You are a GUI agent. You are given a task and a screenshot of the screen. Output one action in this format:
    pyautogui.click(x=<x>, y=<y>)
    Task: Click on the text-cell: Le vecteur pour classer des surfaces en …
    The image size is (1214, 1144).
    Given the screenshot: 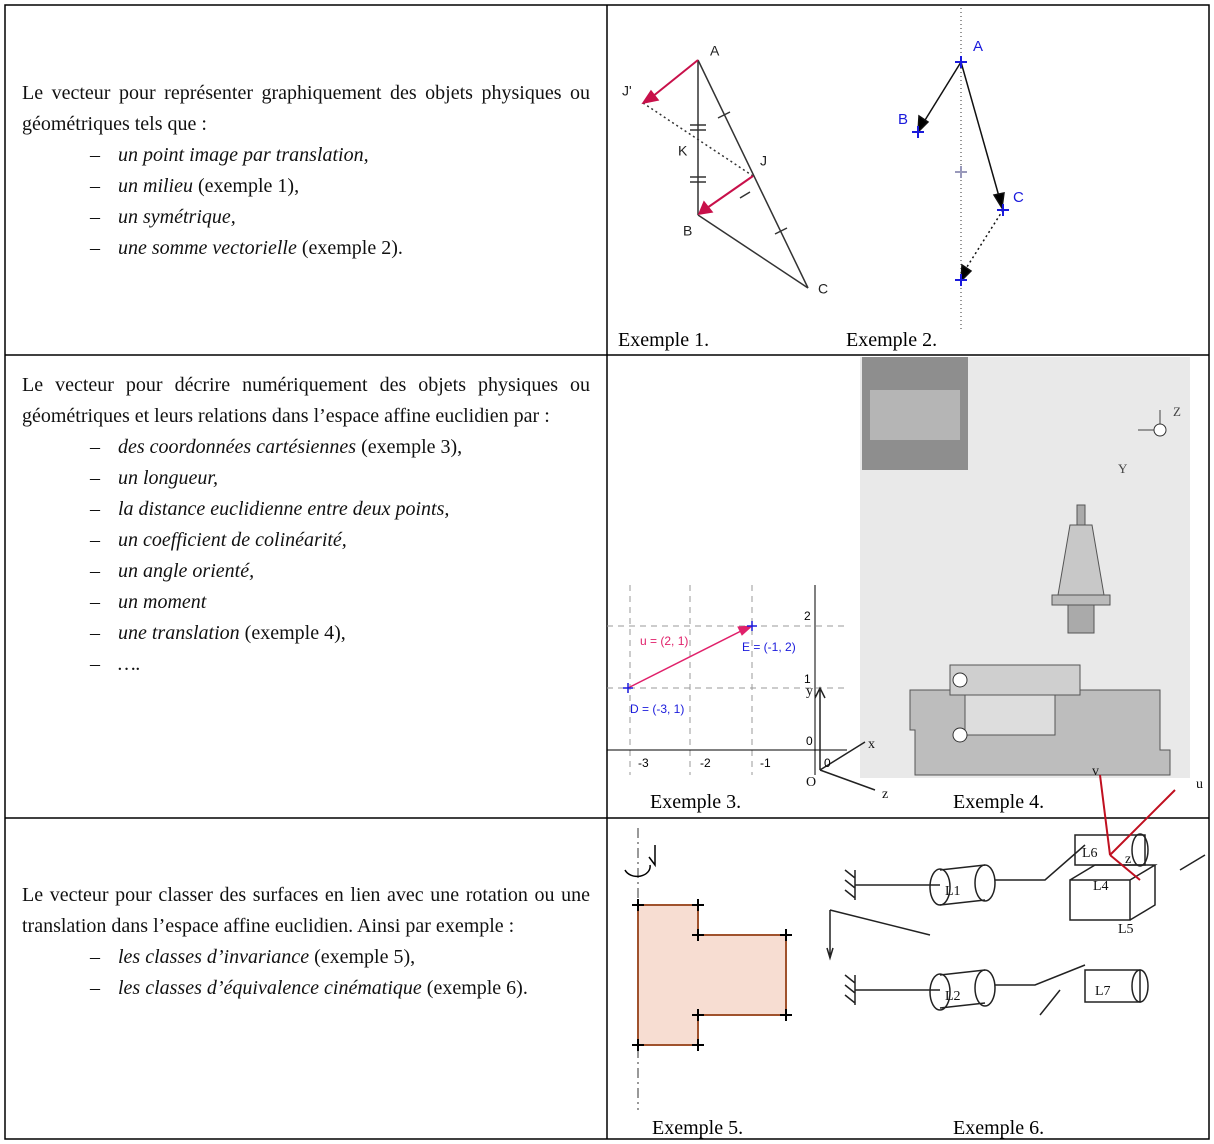 What is the action you would take?
    pyautogui.click(x=306, y=942)
    